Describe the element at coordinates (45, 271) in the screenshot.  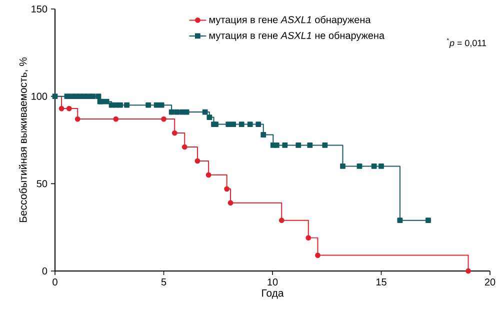
I see `y-tick-label: 0` at that location.